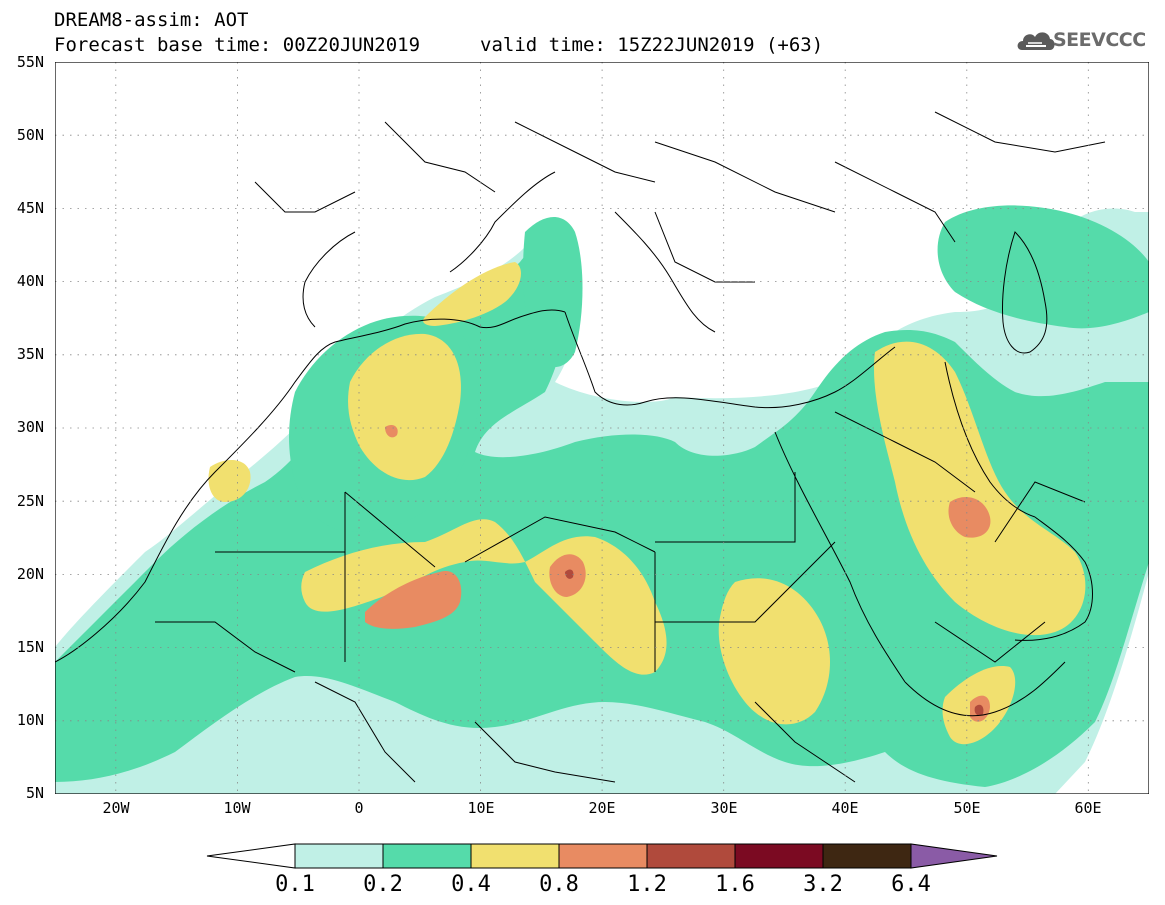 Image resolution: width=1165 pixels, height=905 pixels. What do you see at coordinates (383, 884) in the screenshot?
I see `colorbar-label-0.2: 0.2` at bounding box center [383, 884].